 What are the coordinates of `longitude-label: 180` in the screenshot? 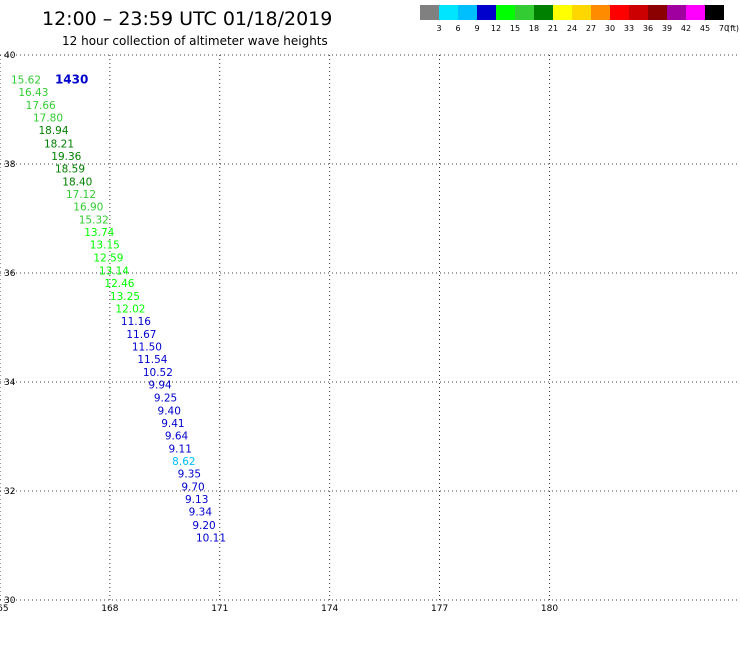 It's located at (549, 609).